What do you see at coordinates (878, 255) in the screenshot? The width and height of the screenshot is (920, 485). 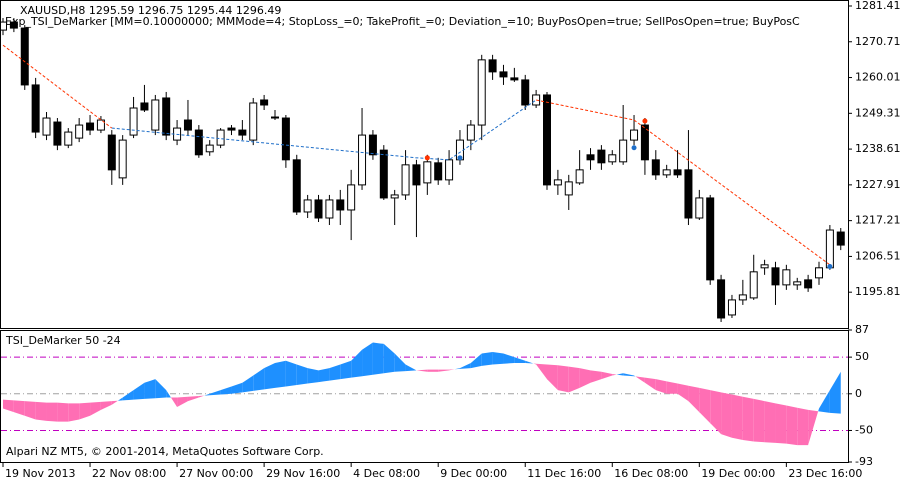 I see `y-tick-label: 1206.51` at bounding box center [878, 255].